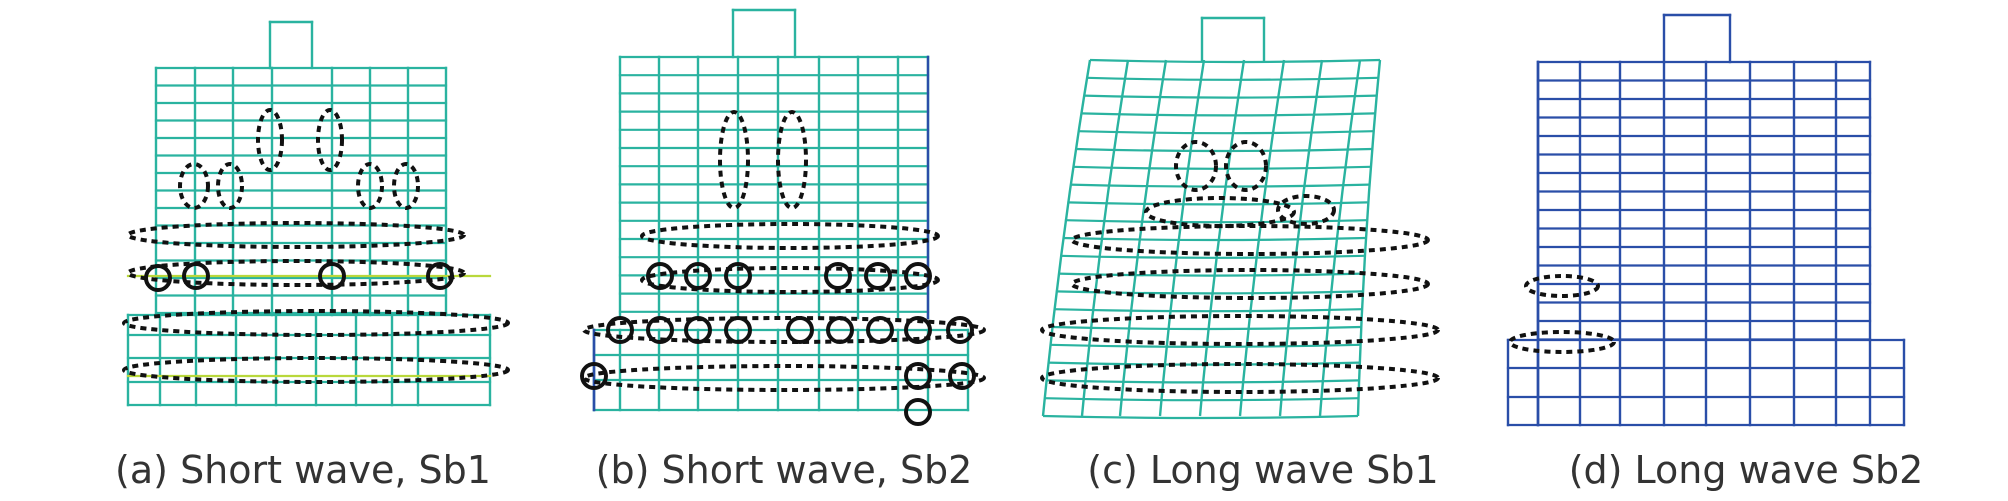  Describe the element at coordinates (1263, 470) in the screenshot. I see `caption-c: (c) Long wave Sb1` at that location.